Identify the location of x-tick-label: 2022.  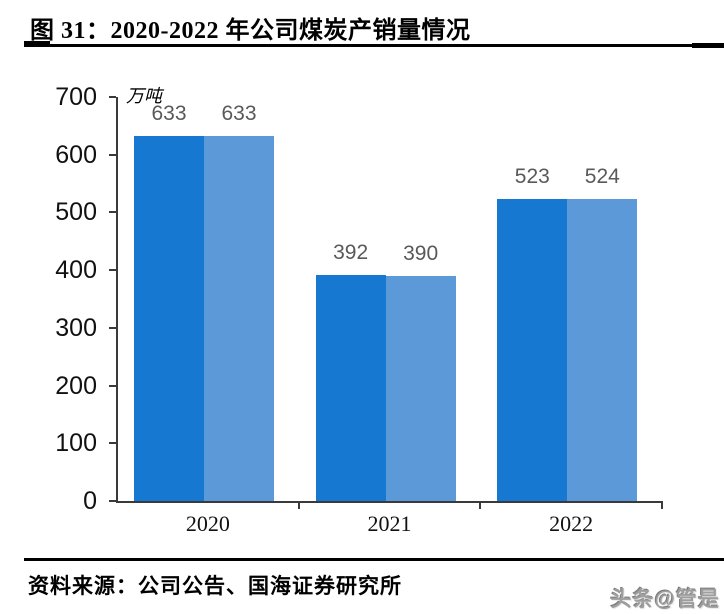
(571, 523).